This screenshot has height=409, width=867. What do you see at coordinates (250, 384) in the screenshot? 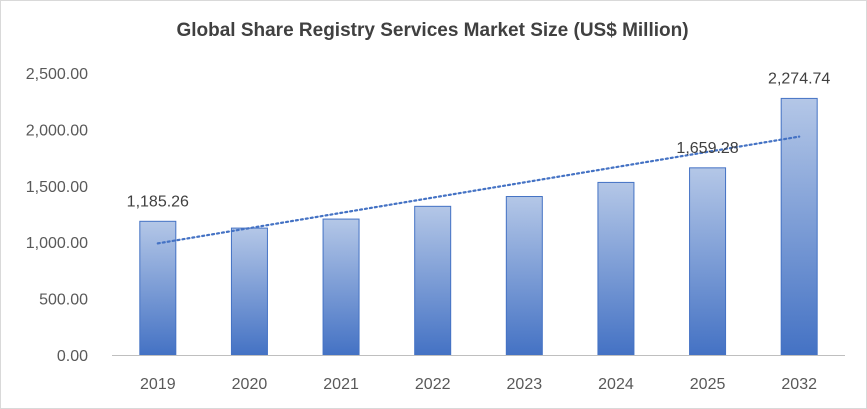
I see `x-tick-label: 2020` at bounding box center [250, 384].